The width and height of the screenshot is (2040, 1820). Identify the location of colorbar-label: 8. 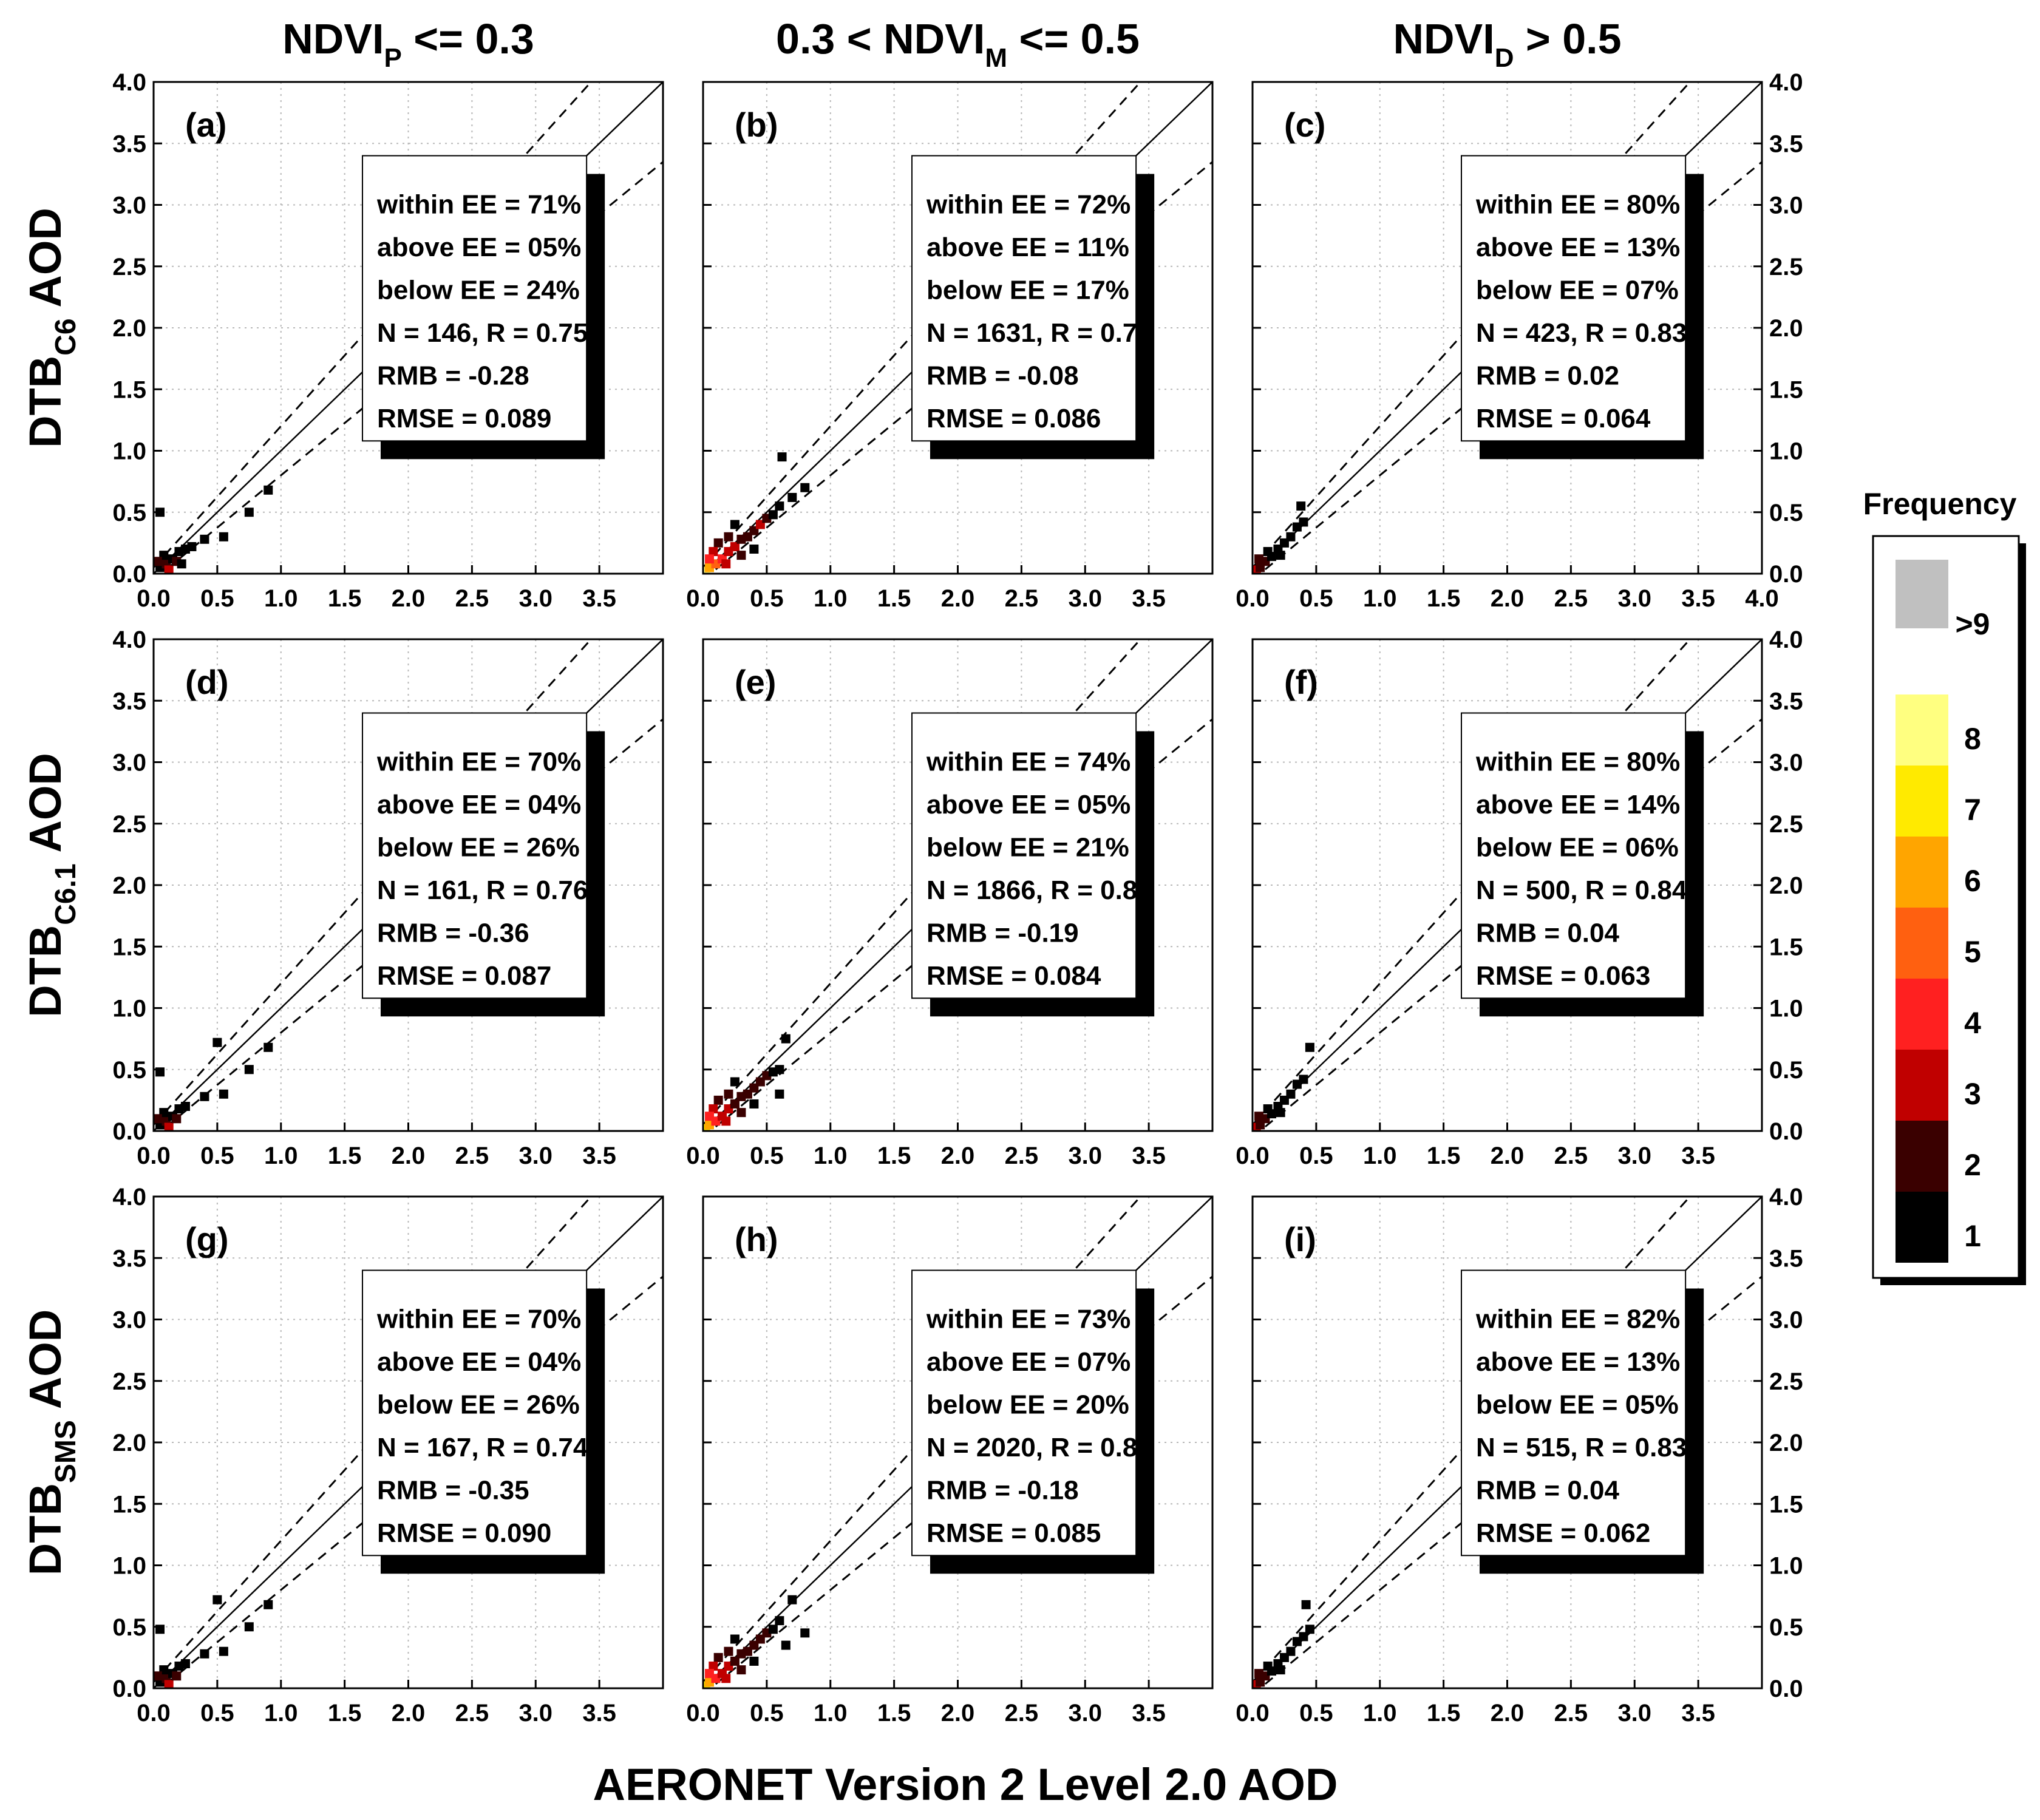
(1972, 739).